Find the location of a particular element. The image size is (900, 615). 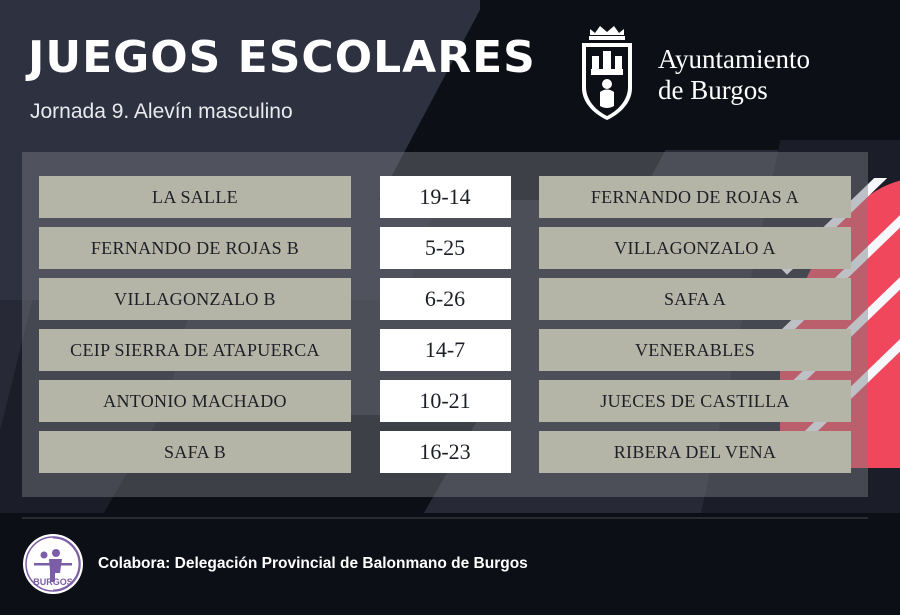

ayuntamiento-logo-text: Ayuntamiento de Burgos is located at coordinates (734, 74).